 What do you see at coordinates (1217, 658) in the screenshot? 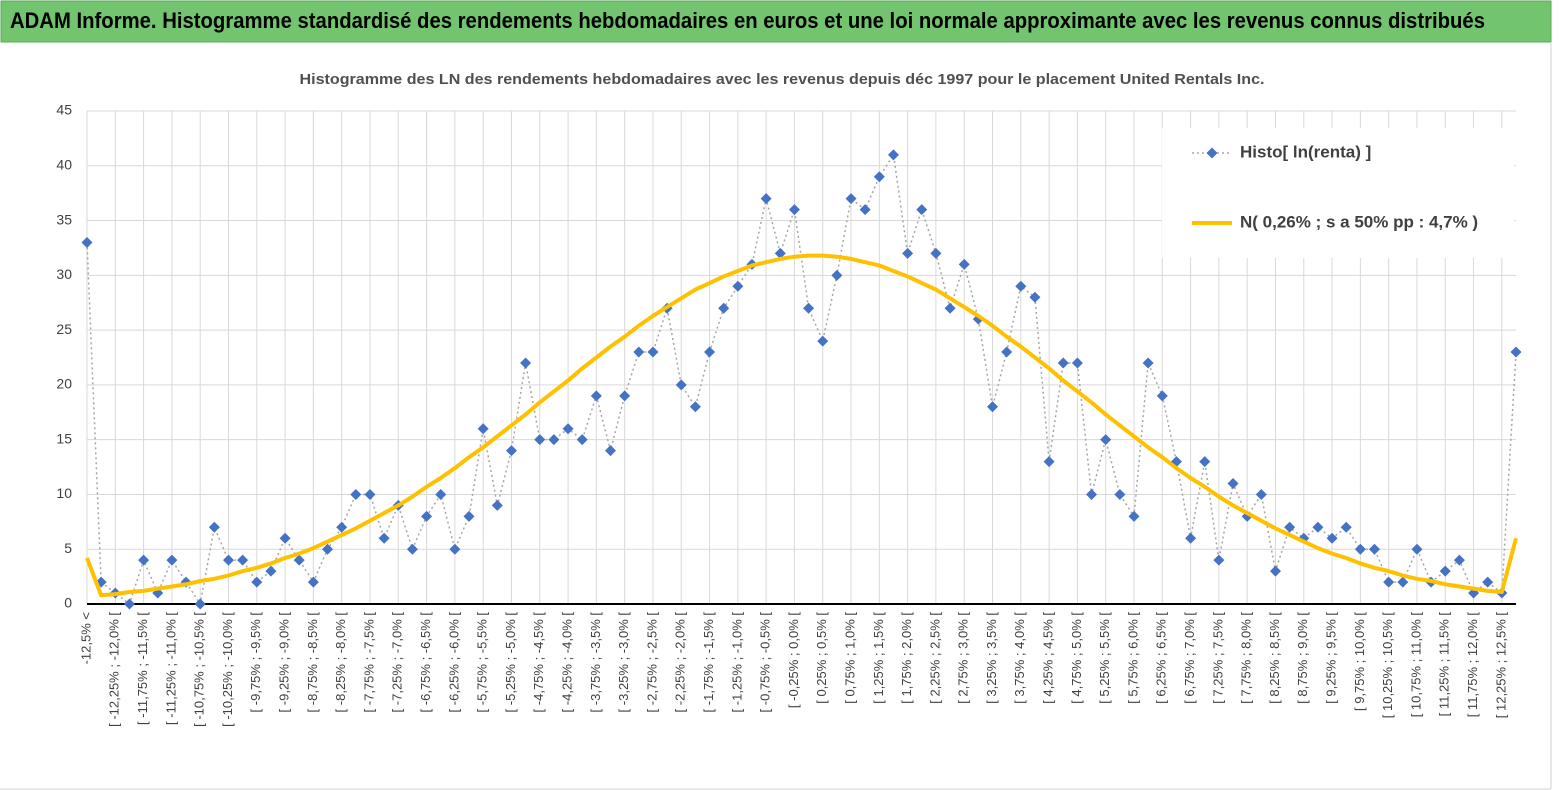
I see `x-tick-label: [ 7,25% ; 7,5% [` at bounding box center [1217, 658].